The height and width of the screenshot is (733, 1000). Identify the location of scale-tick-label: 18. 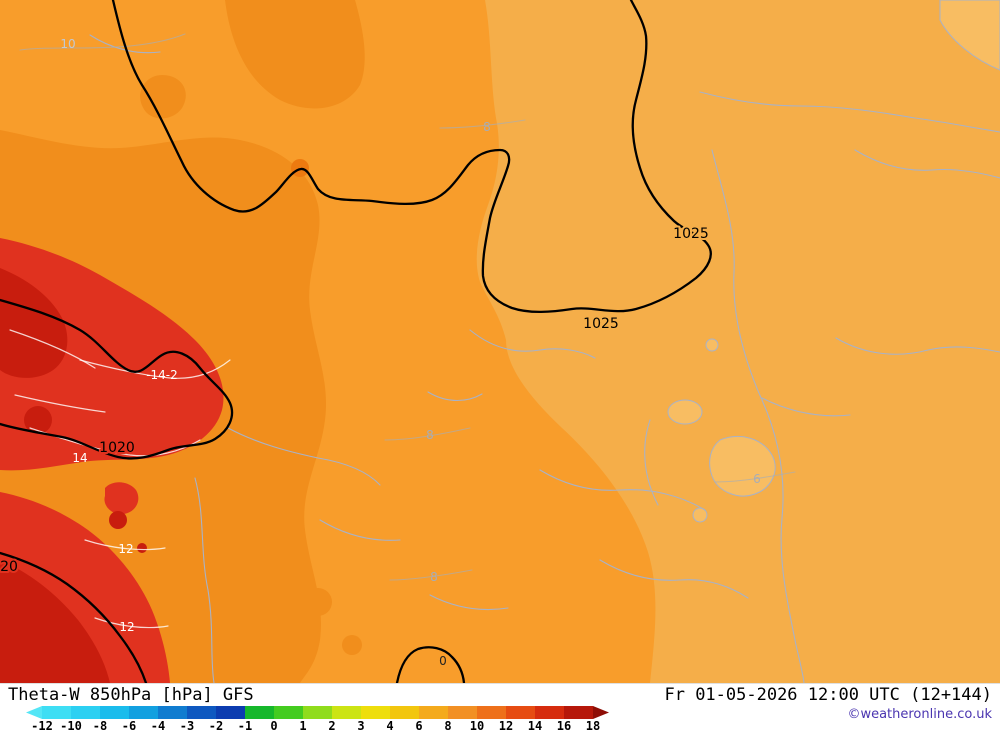
(593, 726).